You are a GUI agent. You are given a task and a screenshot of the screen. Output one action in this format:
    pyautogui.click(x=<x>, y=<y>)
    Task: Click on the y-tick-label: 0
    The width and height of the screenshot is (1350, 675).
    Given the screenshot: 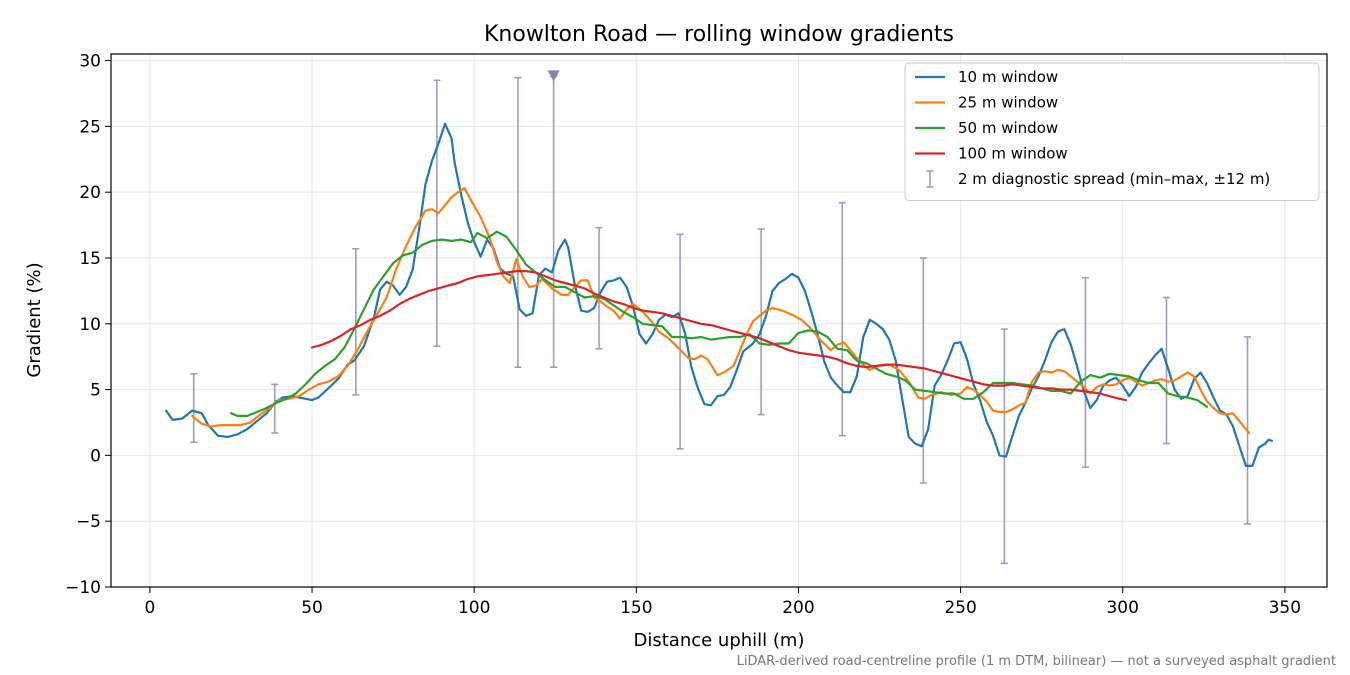 What is the action you would take?
    pyautogui.click(x=95, y=456)
    